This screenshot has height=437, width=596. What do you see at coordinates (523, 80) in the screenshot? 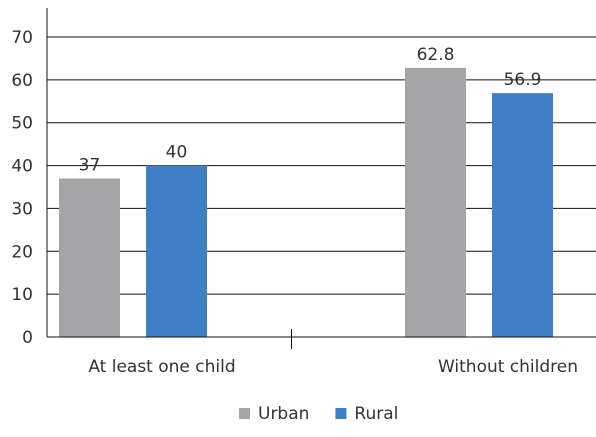
I see `data-label-rural-2: 56.9` at bounding box center [523, 80].